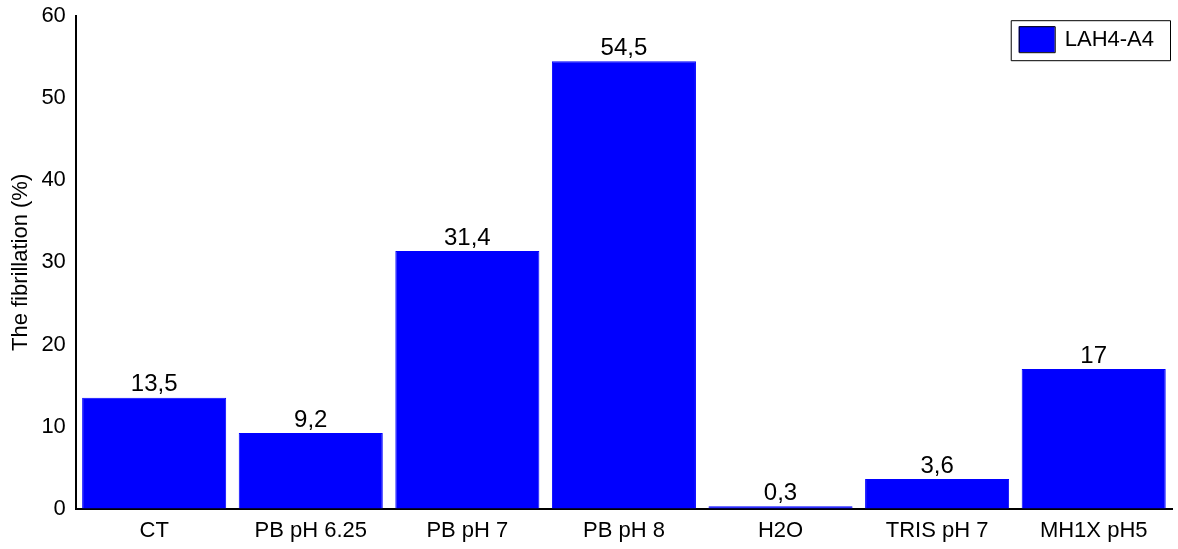 This screenshot has height=549, width=1178. Describe the element at coordinates (1093, 529) in the screenshot. I see `x-tick-label: MH1X pH5` at that location.